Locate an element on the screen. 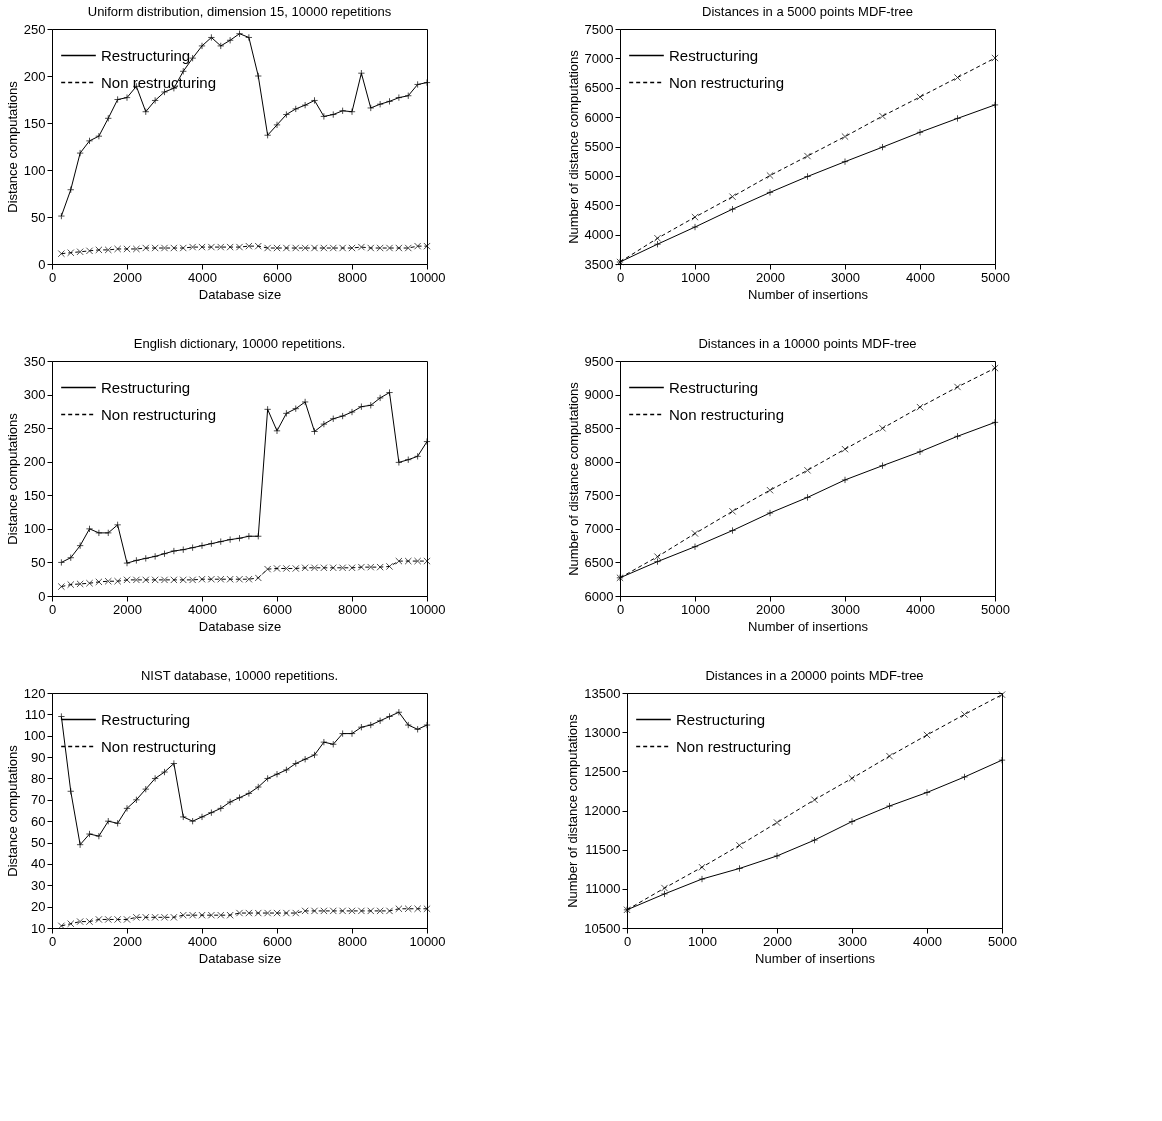 The height and width of the screenshot is (1121, 1162). y-tick-label: 8500 is located at coordinates (599, 428).